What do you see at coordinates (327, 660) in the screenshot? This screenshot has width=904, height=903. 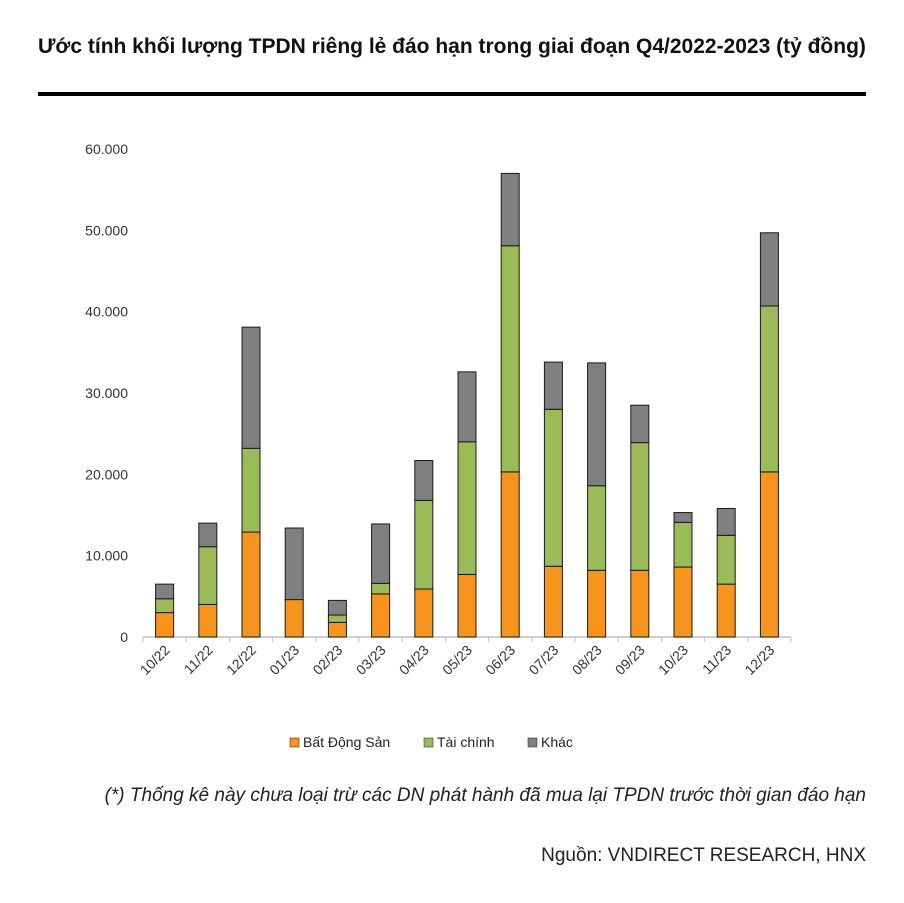 I see `x-tick-label: 02/23` at bounding box center [327, 660].